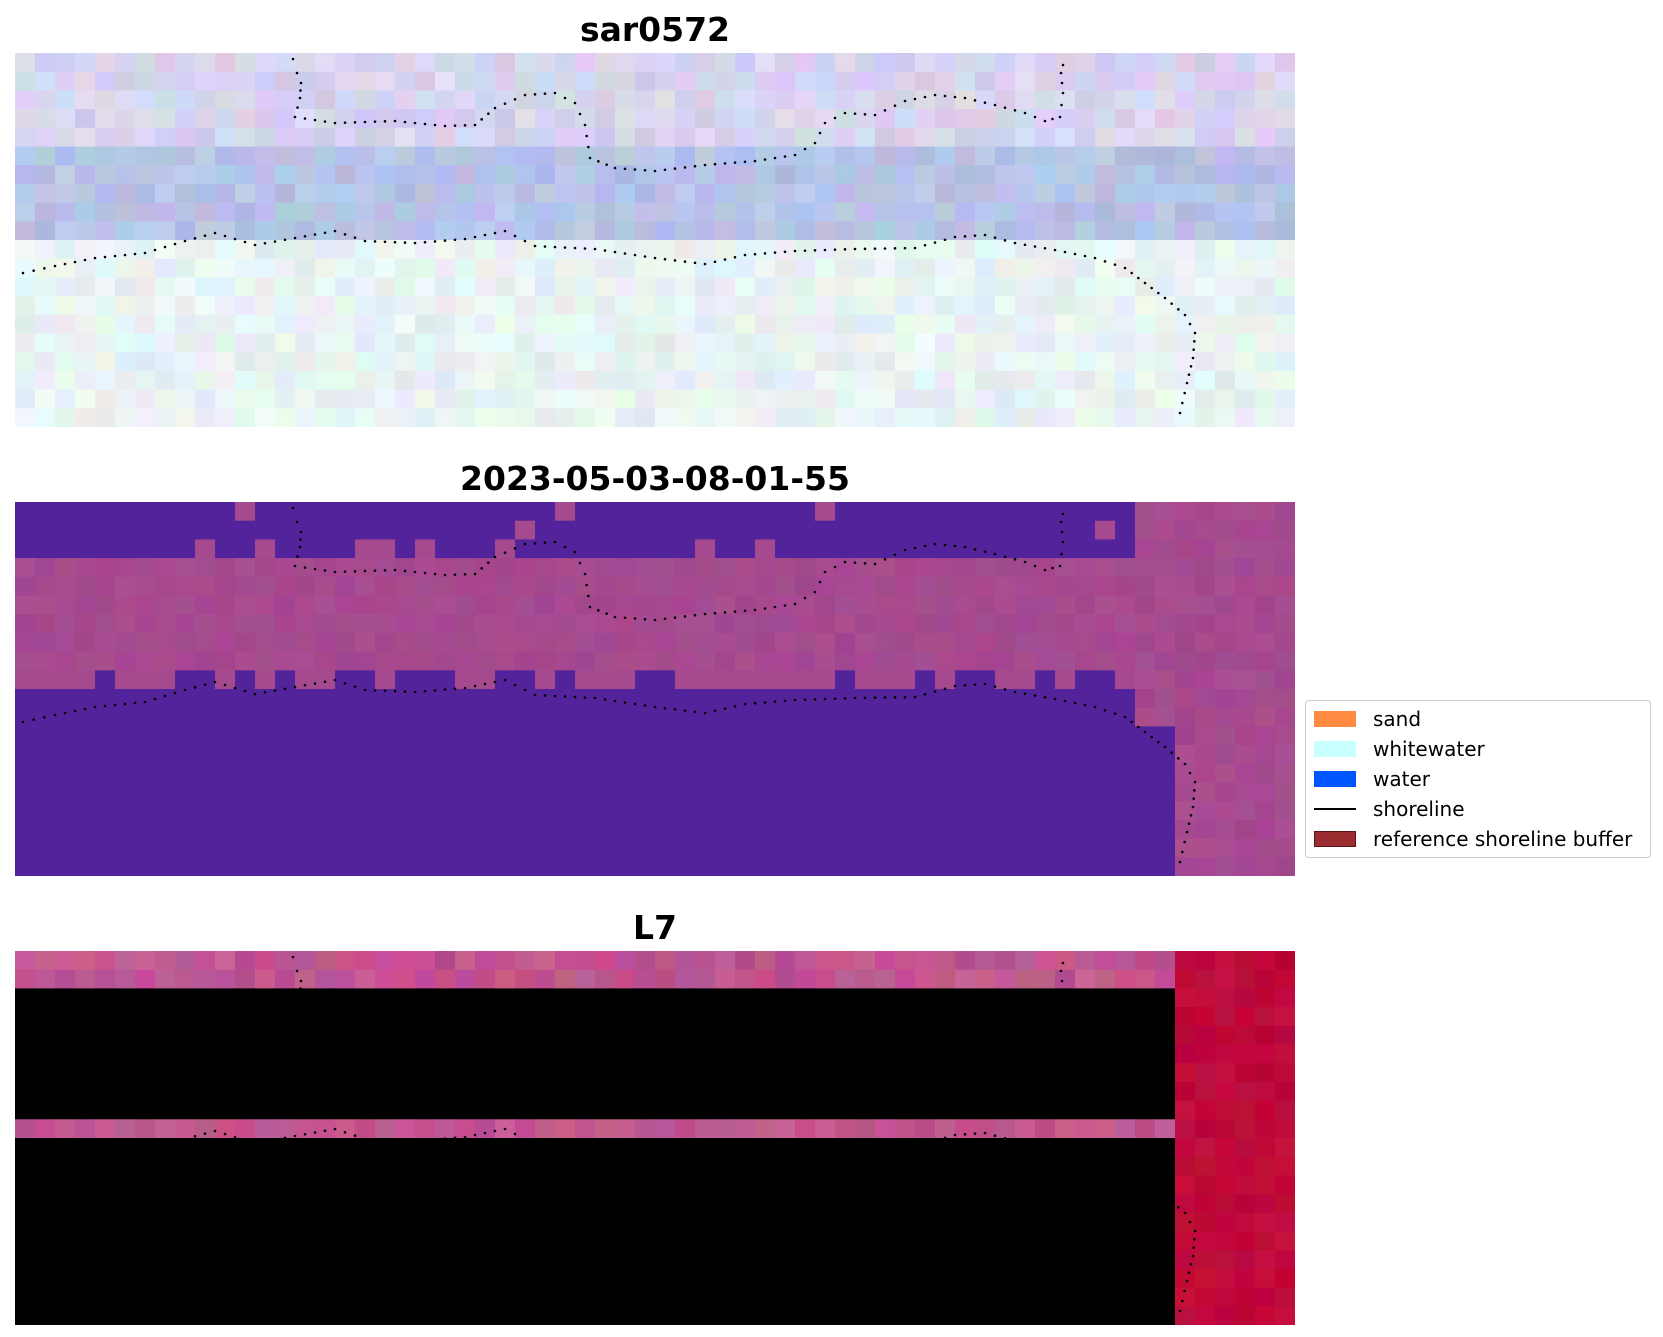  What do you see at coordinates (1335, 779) in the screenshot?
I see `legend-swatch-water` at bounding box center [1335, 779].